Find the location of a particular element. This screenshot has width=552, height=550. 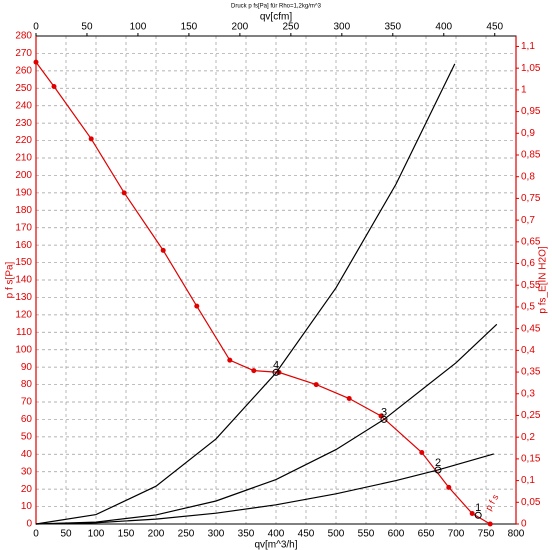

y-tick-label: 170 is located at coordinates (23, 227).